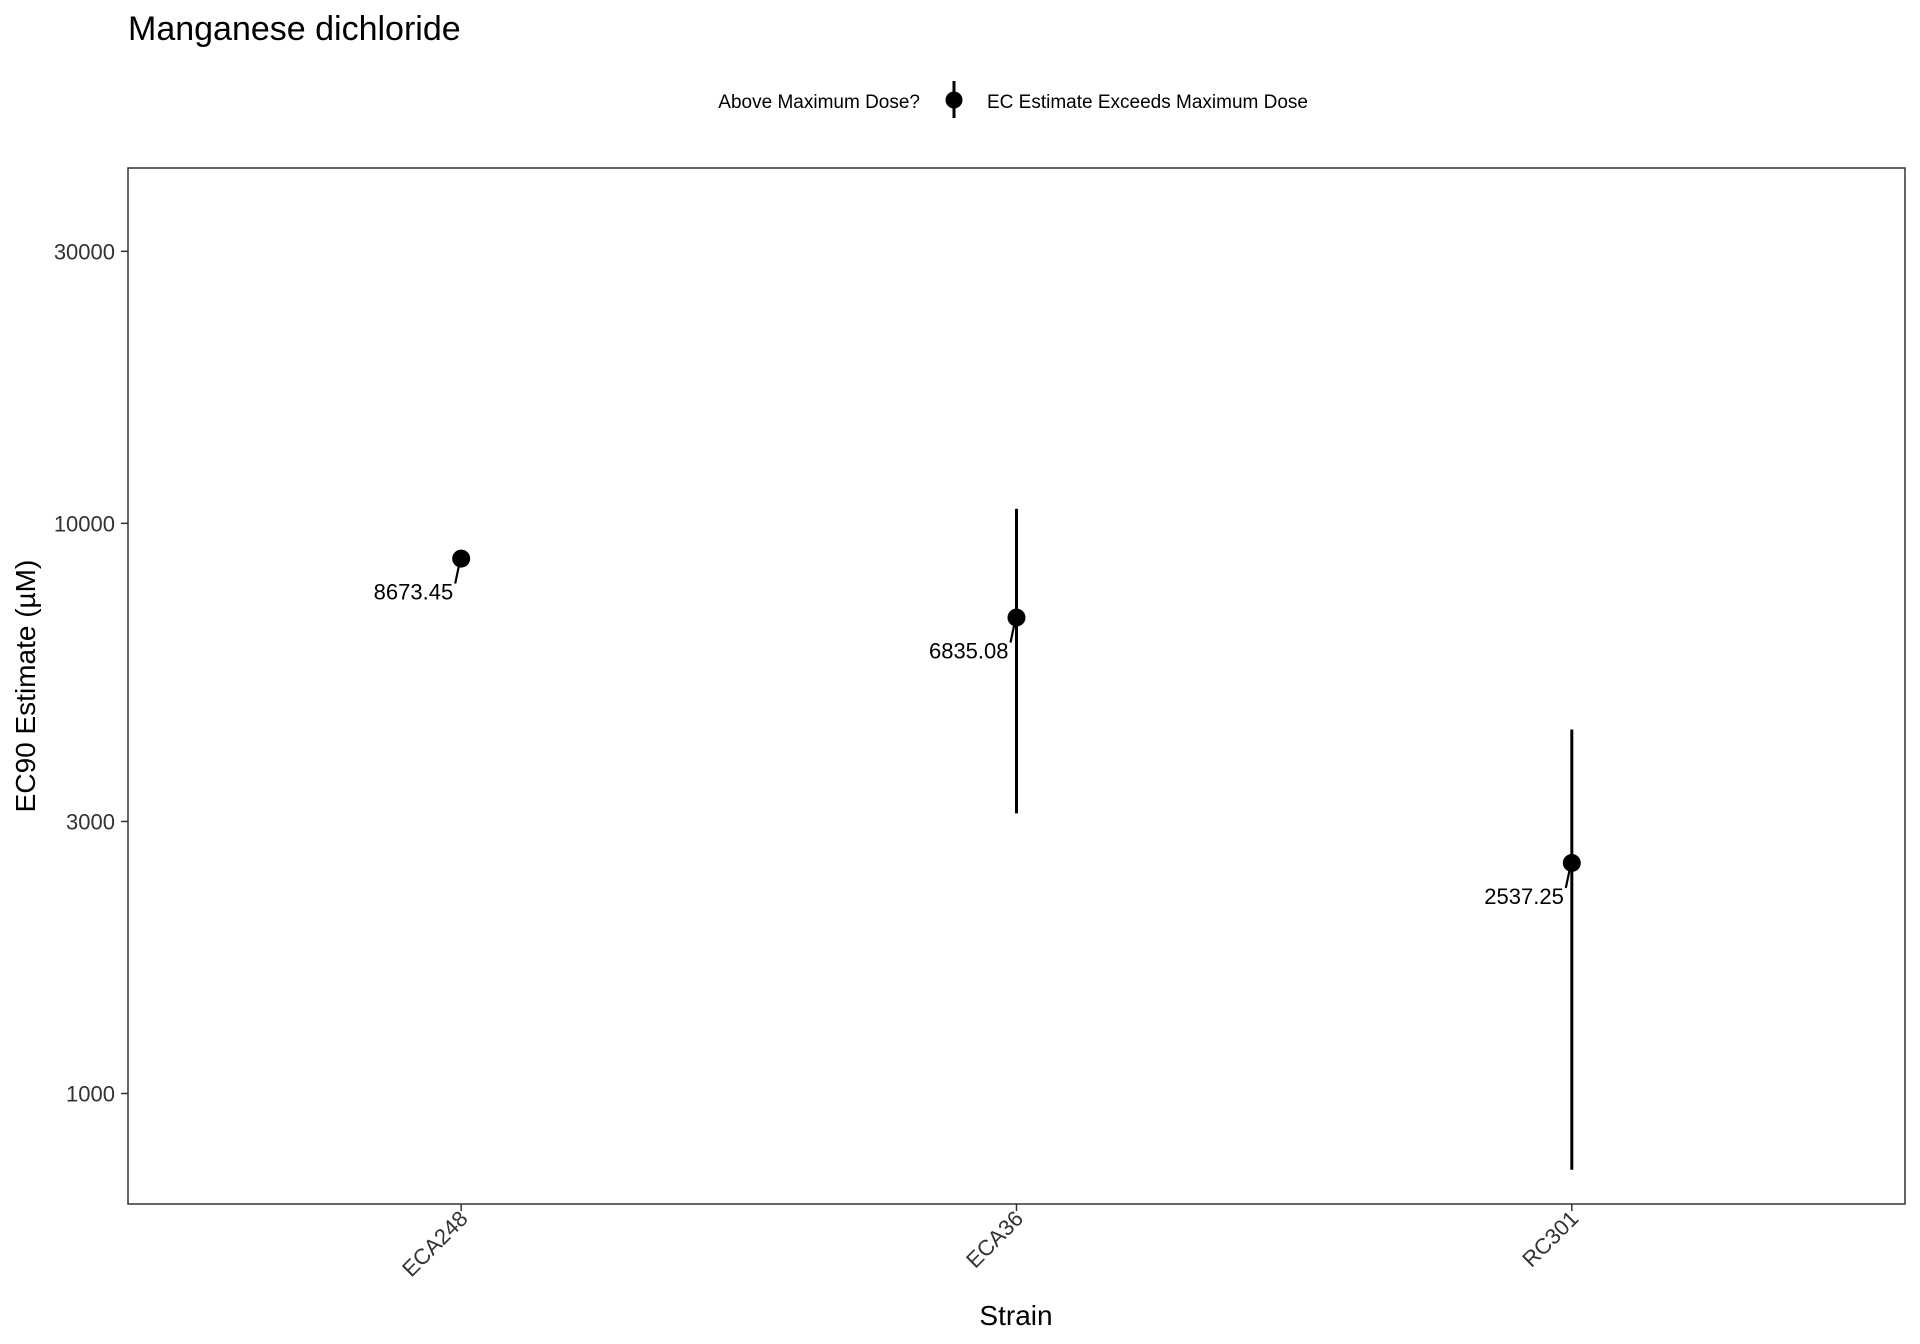 The width and height of the screenshot is (1920, 1344). I want to click on x-tick-label: ECA248, so click(435, 1244).